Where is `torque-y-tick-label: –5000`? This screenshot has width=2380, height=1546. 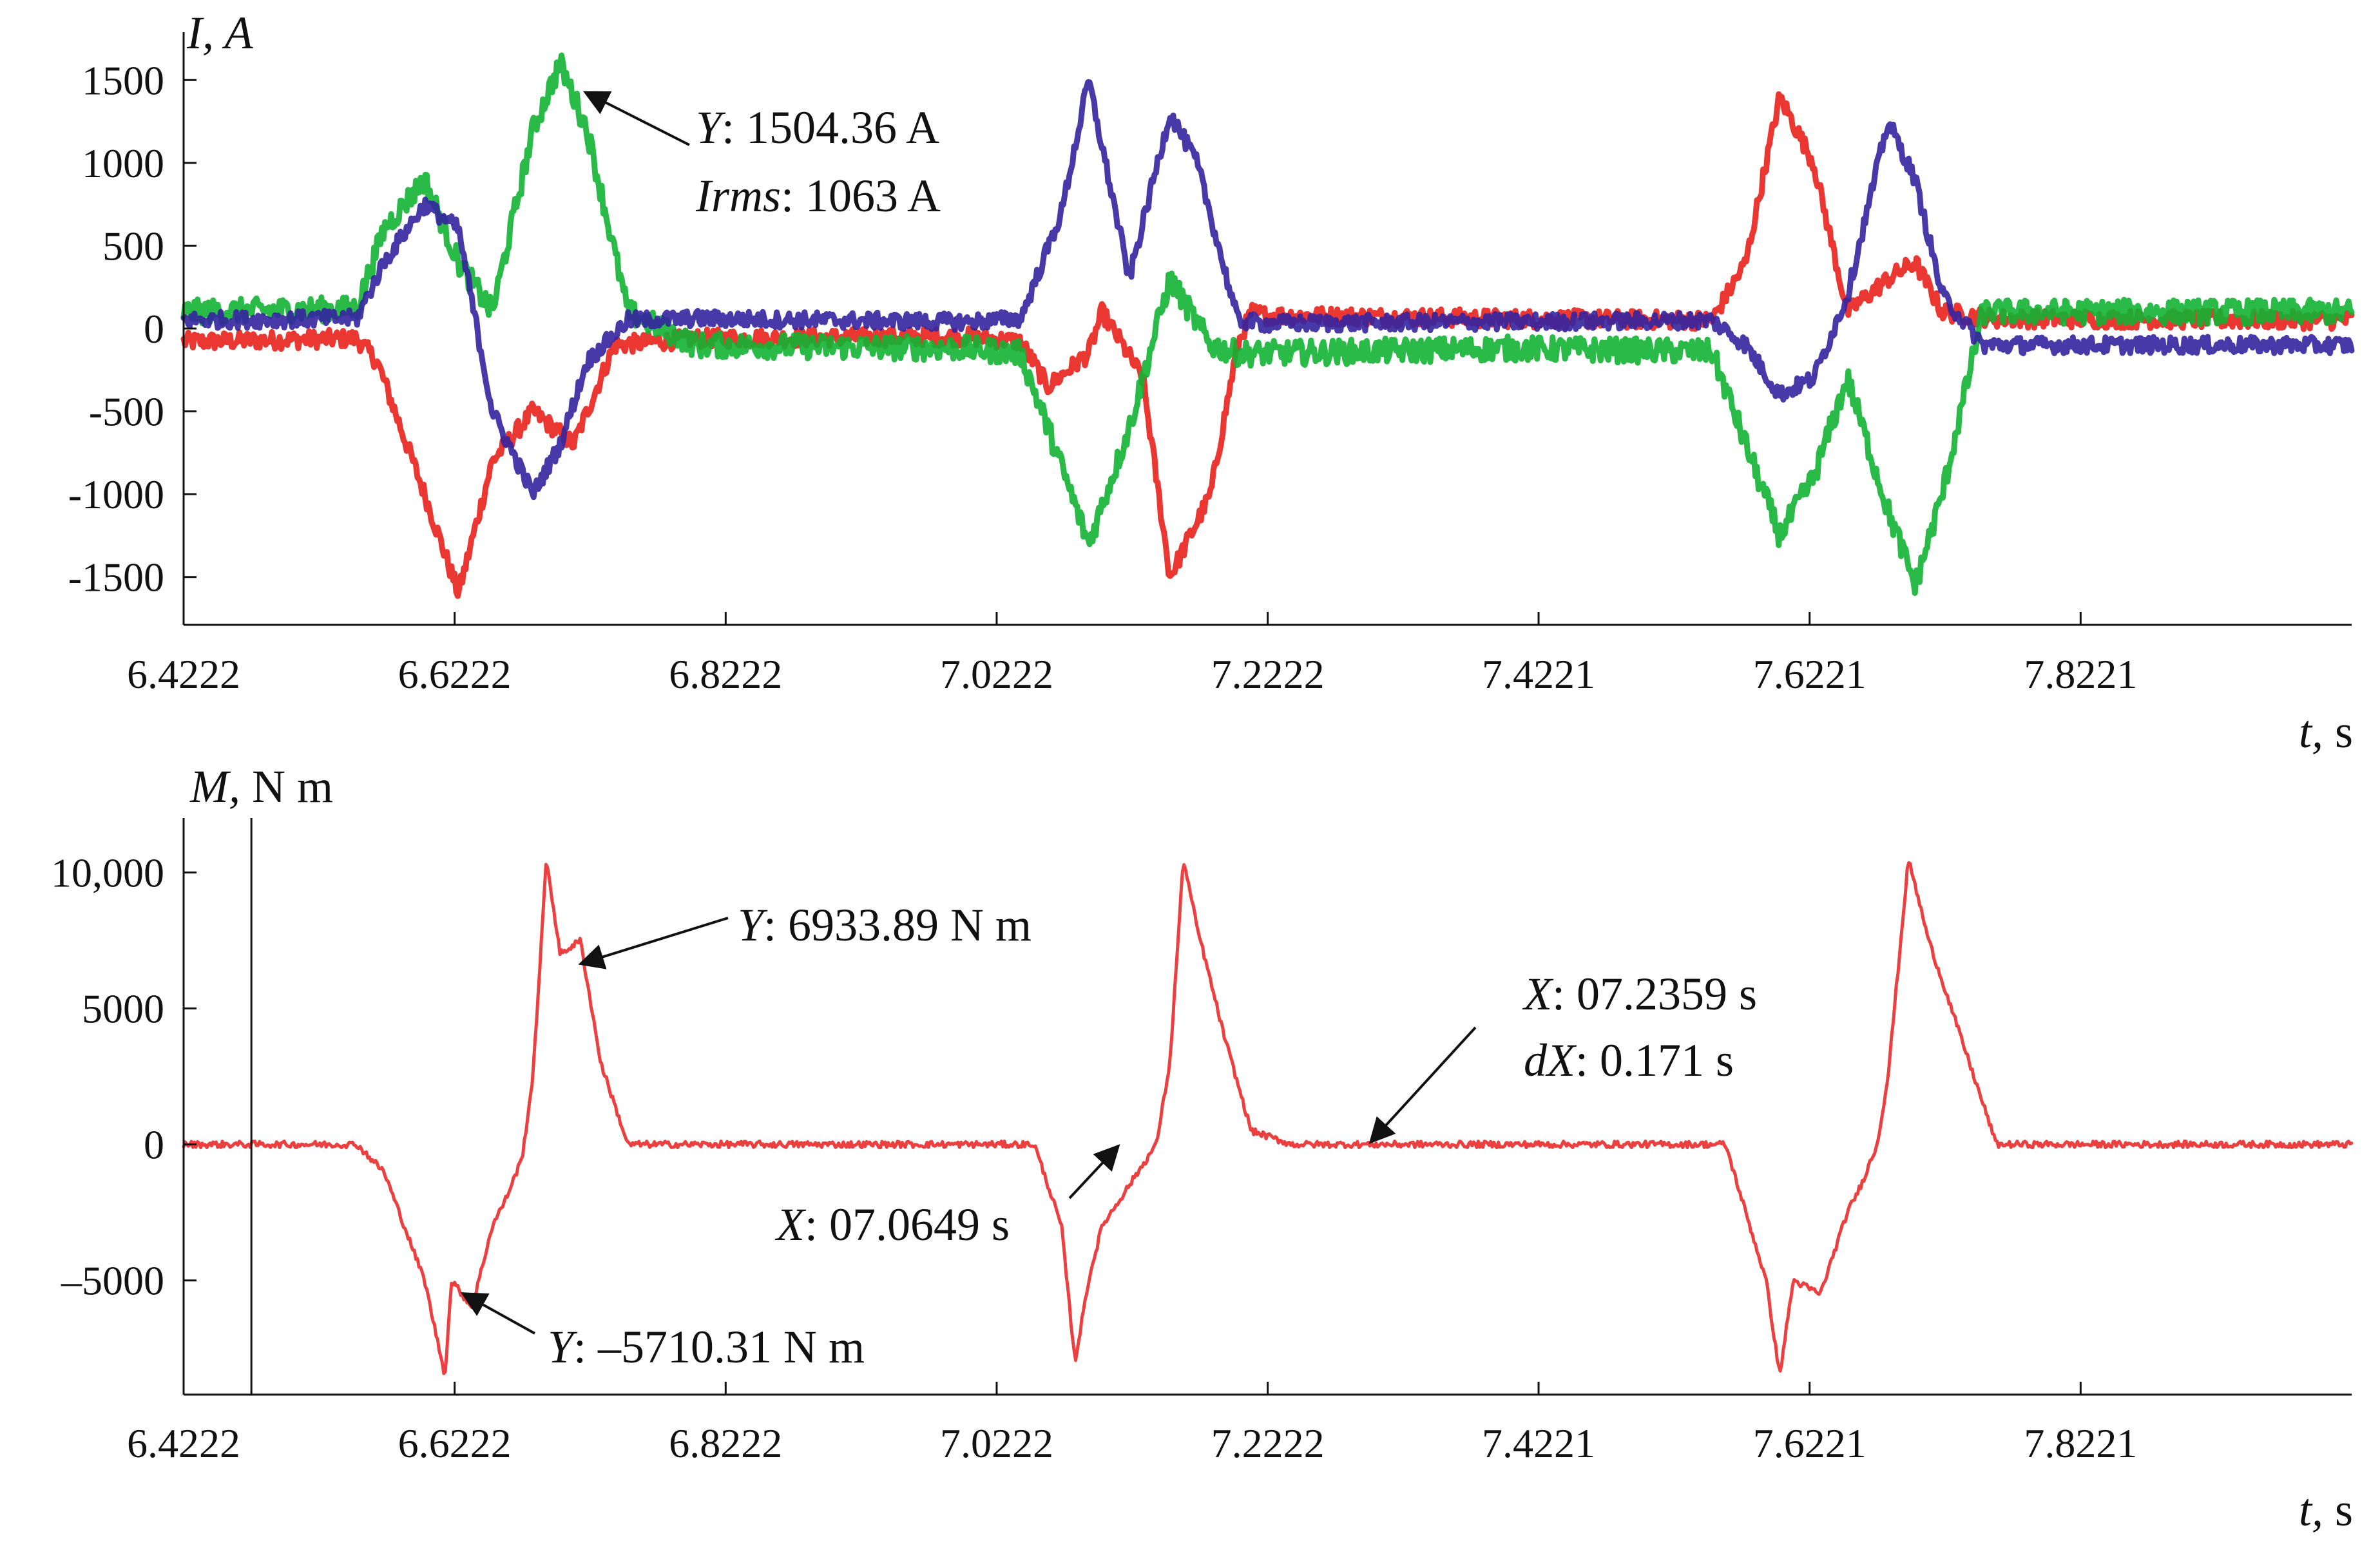
torque-y-tick-label: –5000 is located at coordinates (113, 1281).